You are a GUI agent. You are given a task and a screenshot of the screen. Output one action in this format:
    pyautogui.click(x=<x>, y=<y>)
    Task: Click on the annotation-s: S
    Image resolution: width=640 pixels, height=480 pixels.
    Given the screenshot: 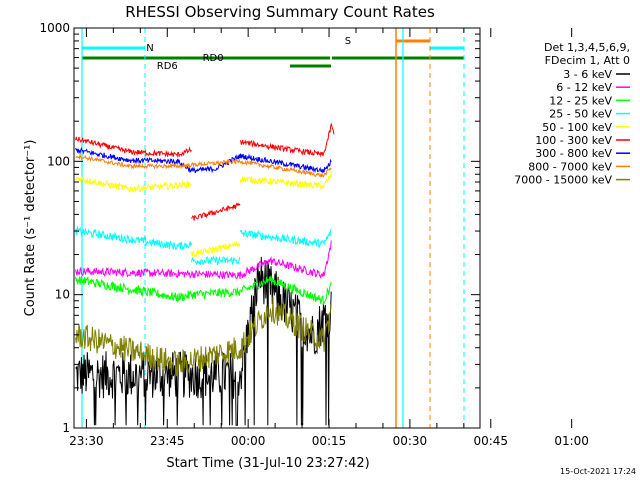 What is the action you would take?
    pyautogui.click(x=348, y=41)
    